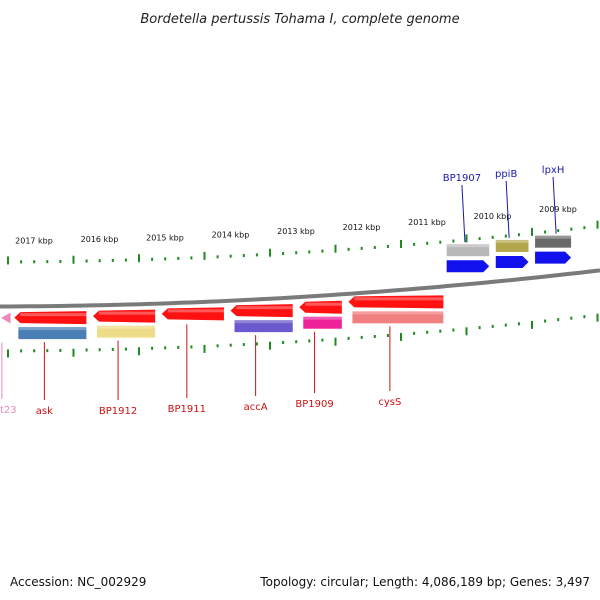 This screenshot has width=600, height=600. Describe the element at coordinates (256, 407) in the screenshot. I see `gene-label: accA` at that location.